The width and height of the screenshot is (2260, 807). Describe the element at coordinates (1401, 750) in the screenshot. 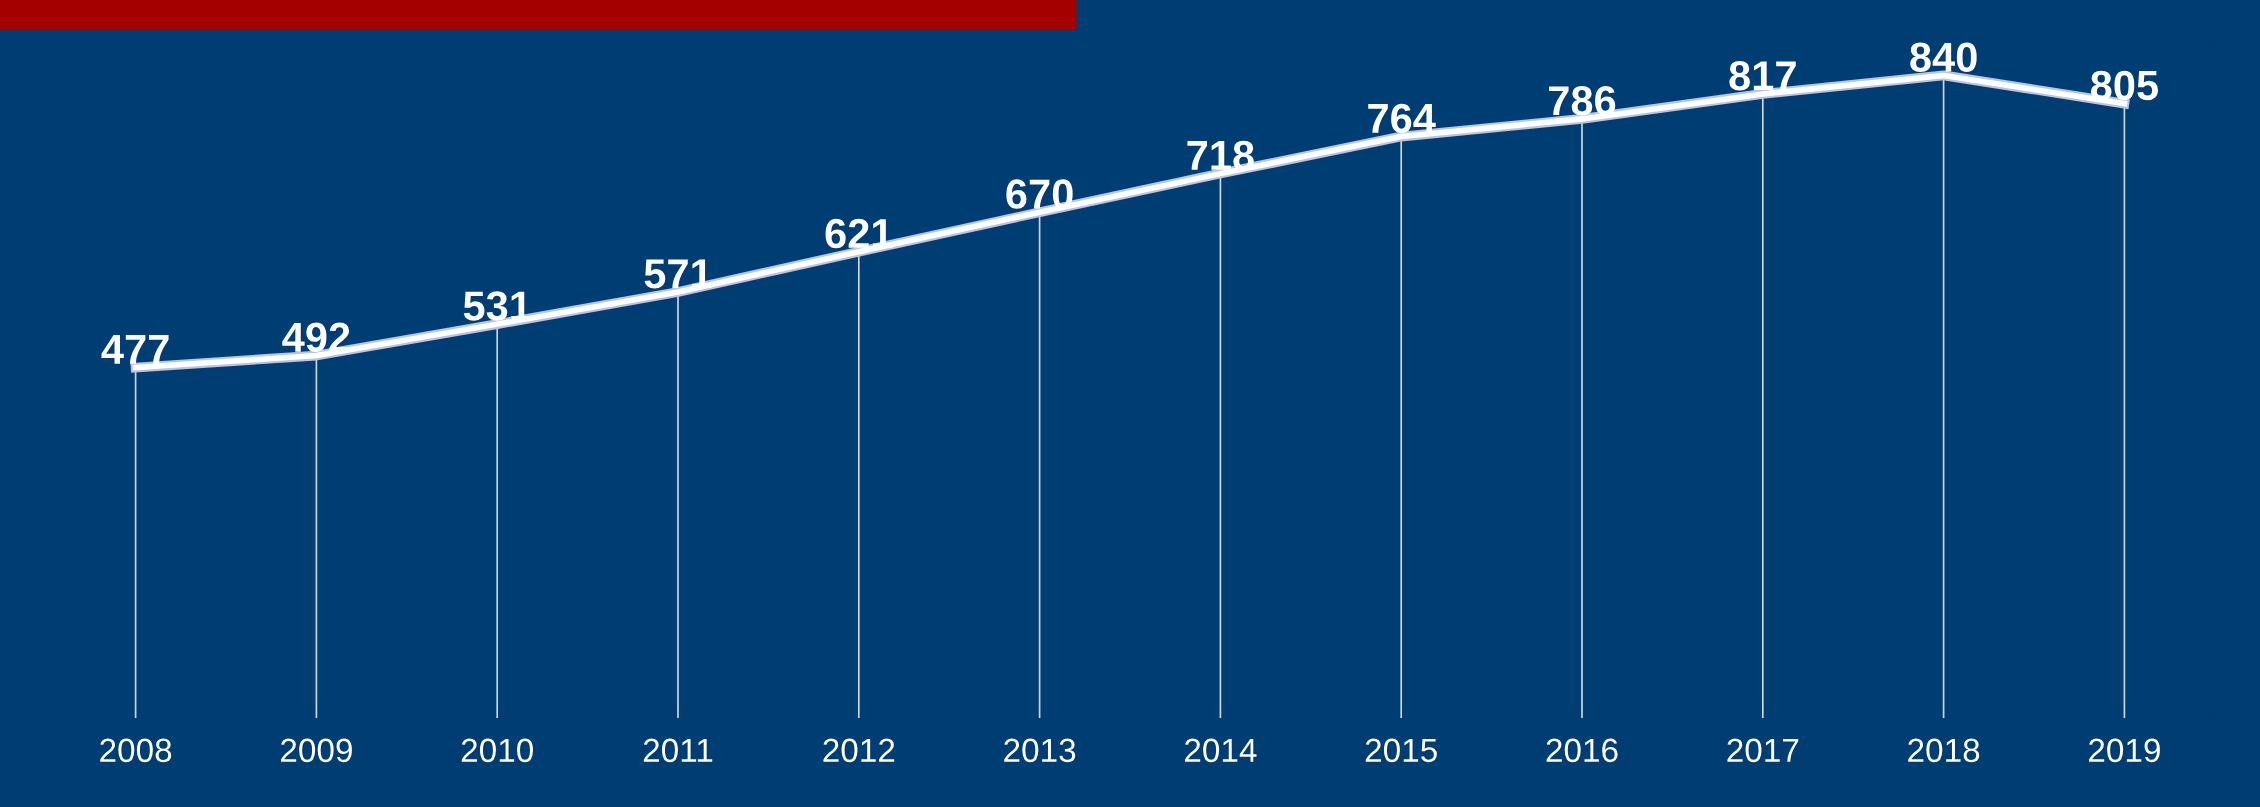

I see `x-tick-label: 2015` at that location.